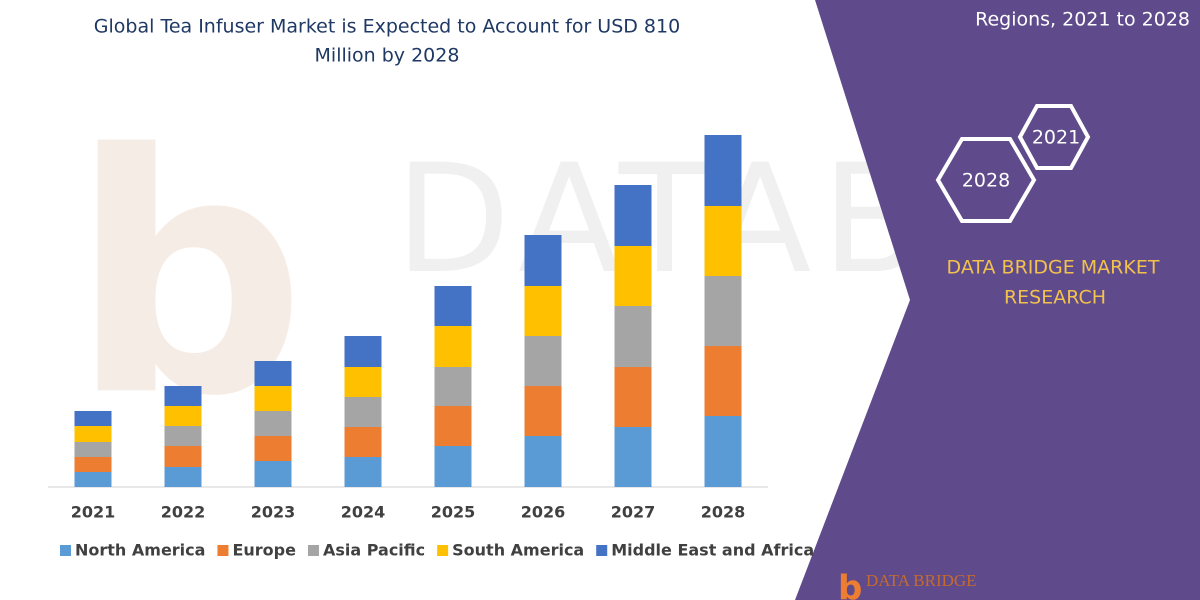  I want to click on x-tick-label: 2027, so click(633, 512).